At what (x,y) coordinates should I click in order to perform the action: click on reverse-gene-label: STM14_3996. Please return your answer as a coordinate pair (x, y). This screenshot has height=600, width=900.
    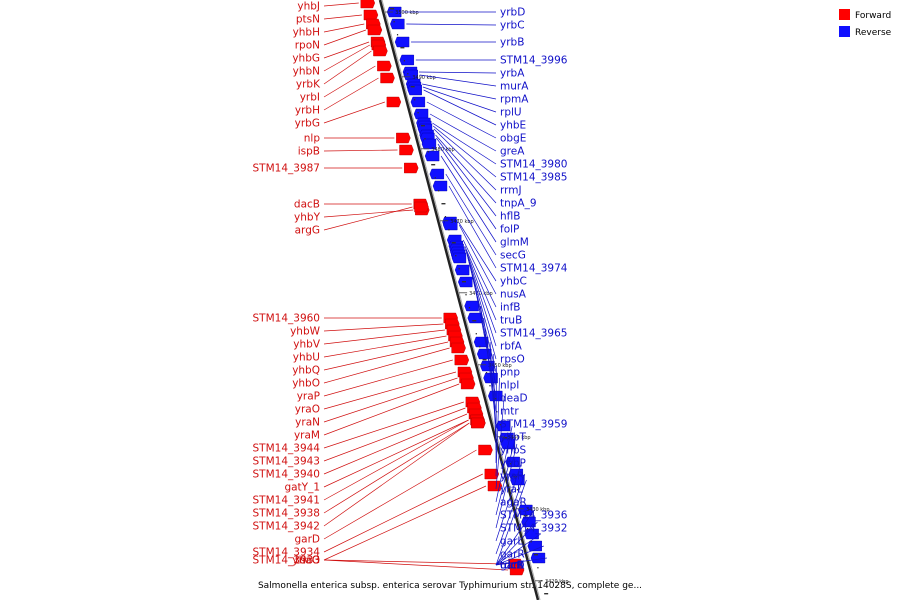
    Looking at the image, I should click on (534, 61).